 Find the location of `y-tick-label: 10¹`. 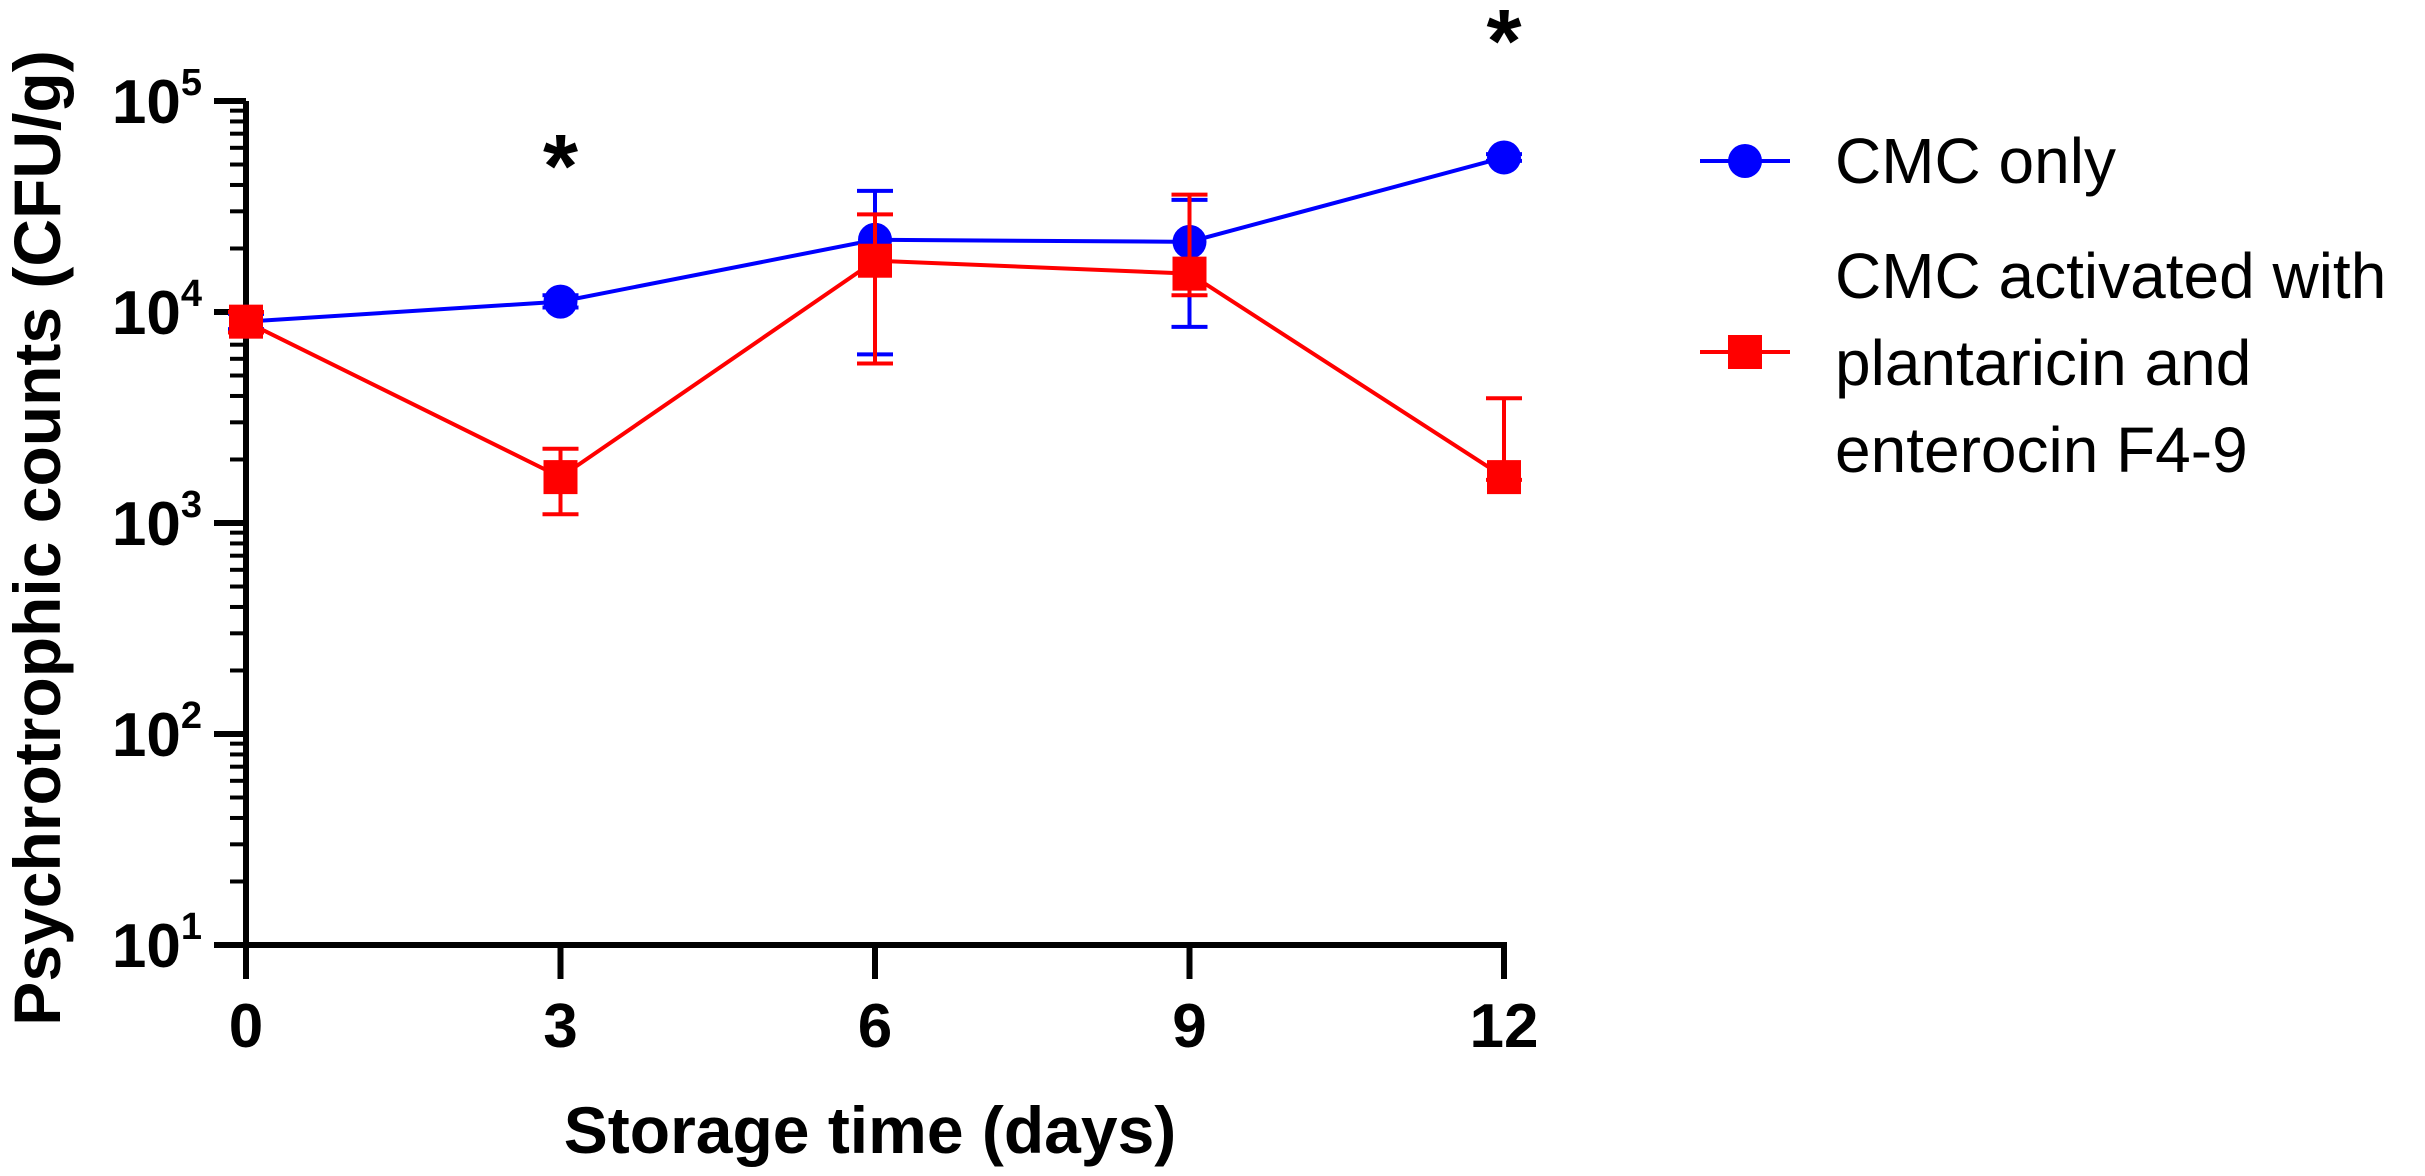

y-tick-label: 10¹ is located at coordinates (157, 943).